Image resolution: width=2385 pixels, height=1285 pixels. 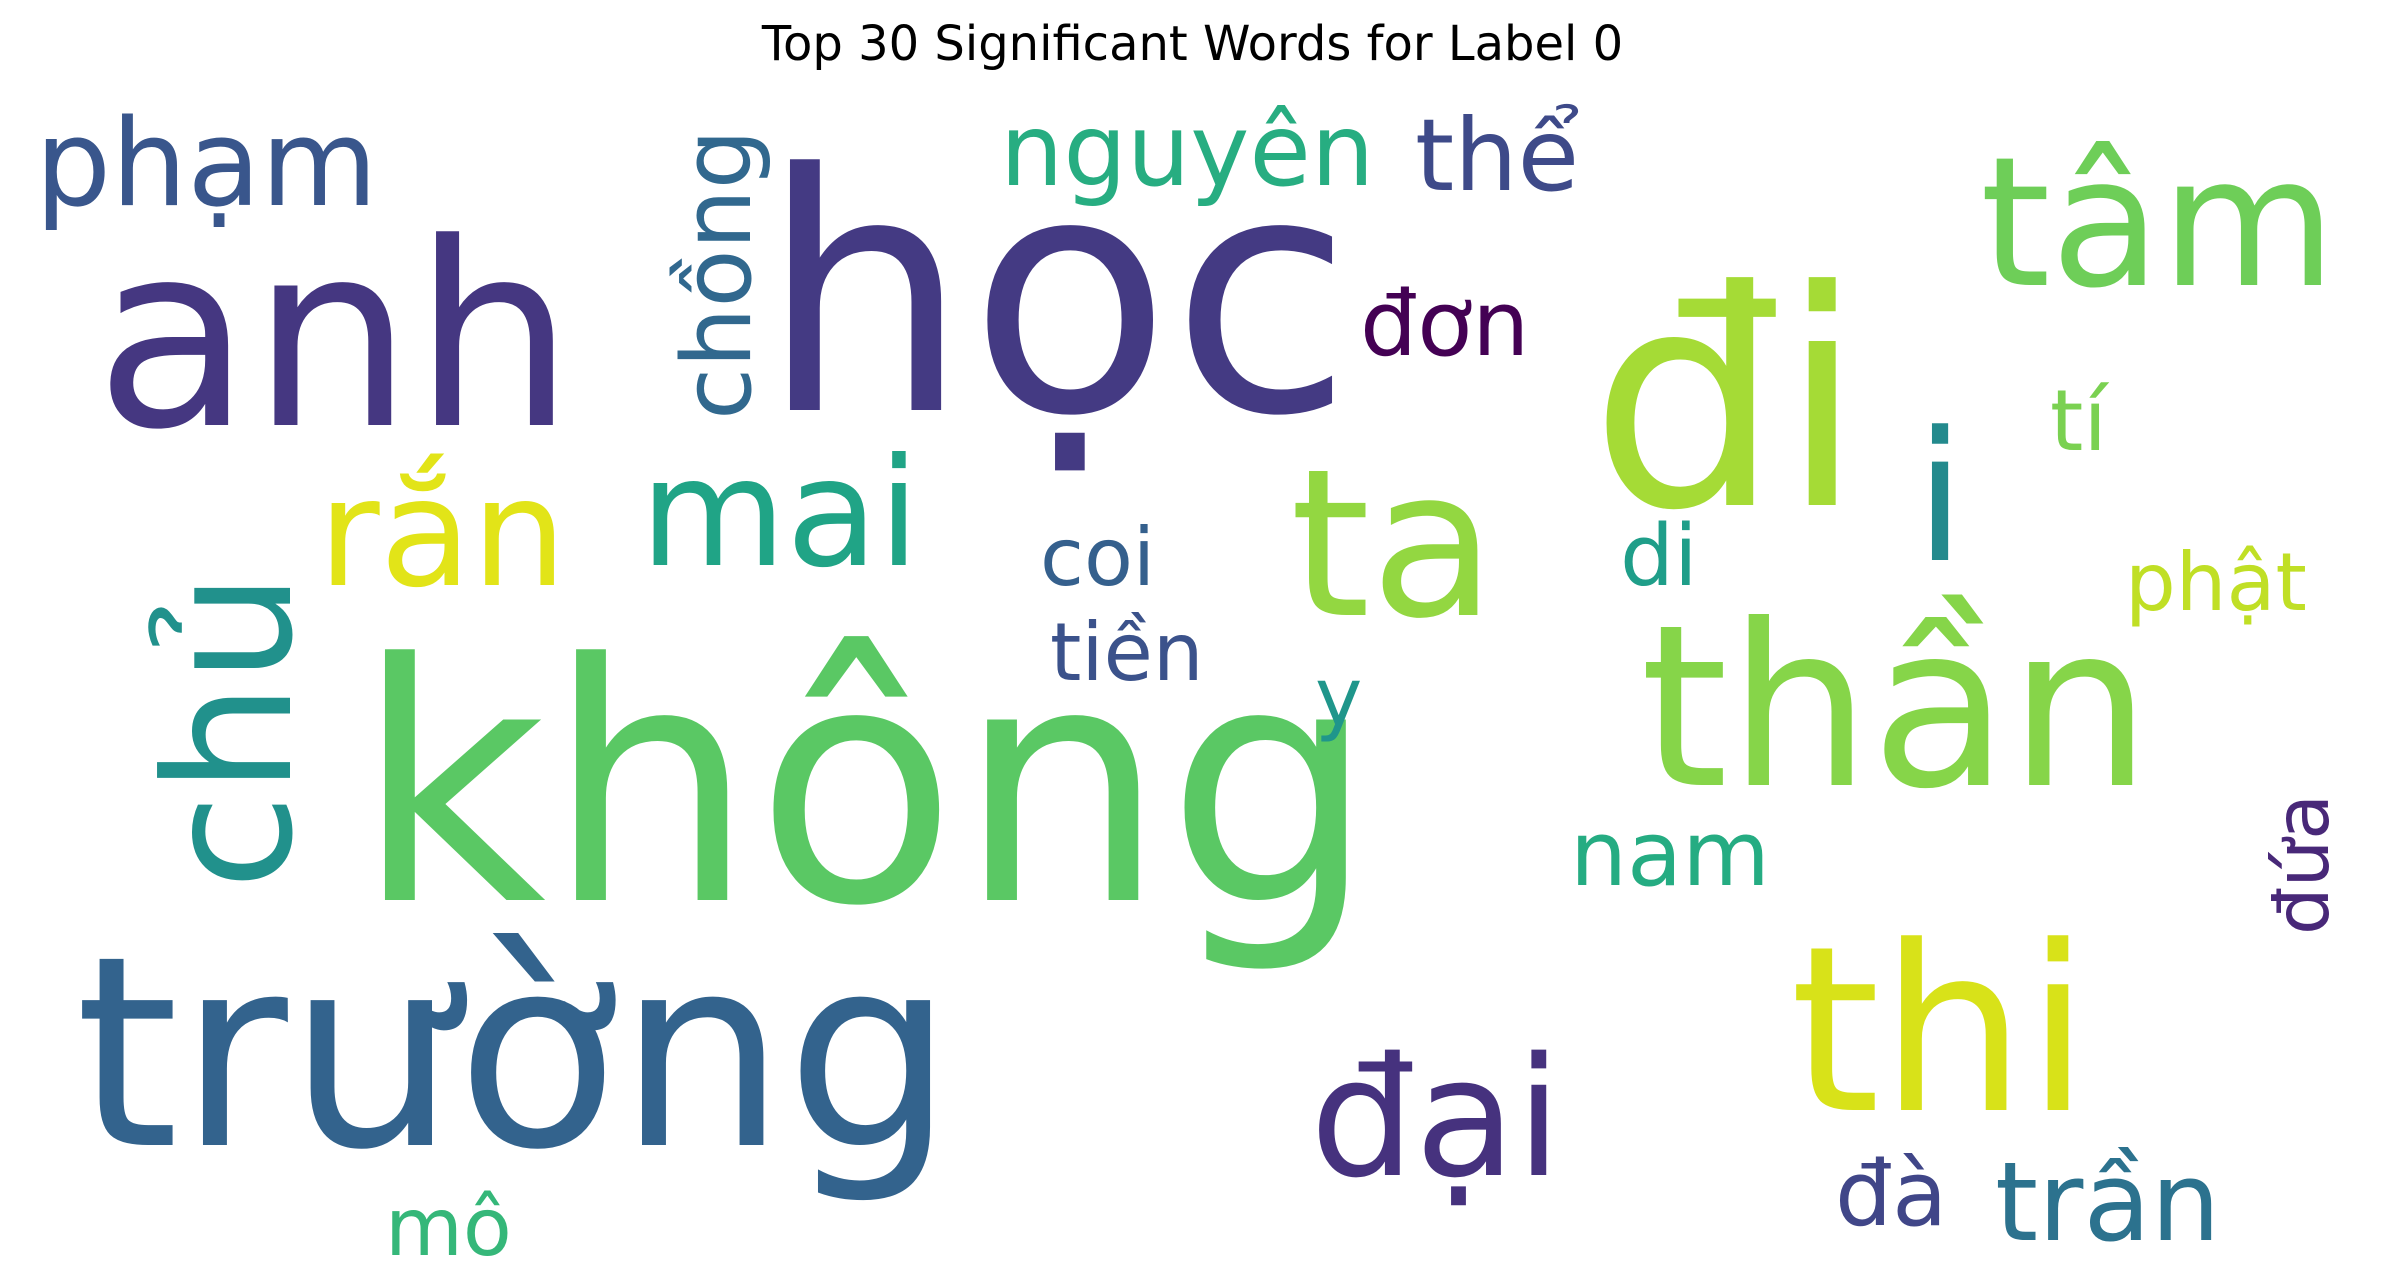 I want to click on word-i: i, so click(x=1940, y=498).